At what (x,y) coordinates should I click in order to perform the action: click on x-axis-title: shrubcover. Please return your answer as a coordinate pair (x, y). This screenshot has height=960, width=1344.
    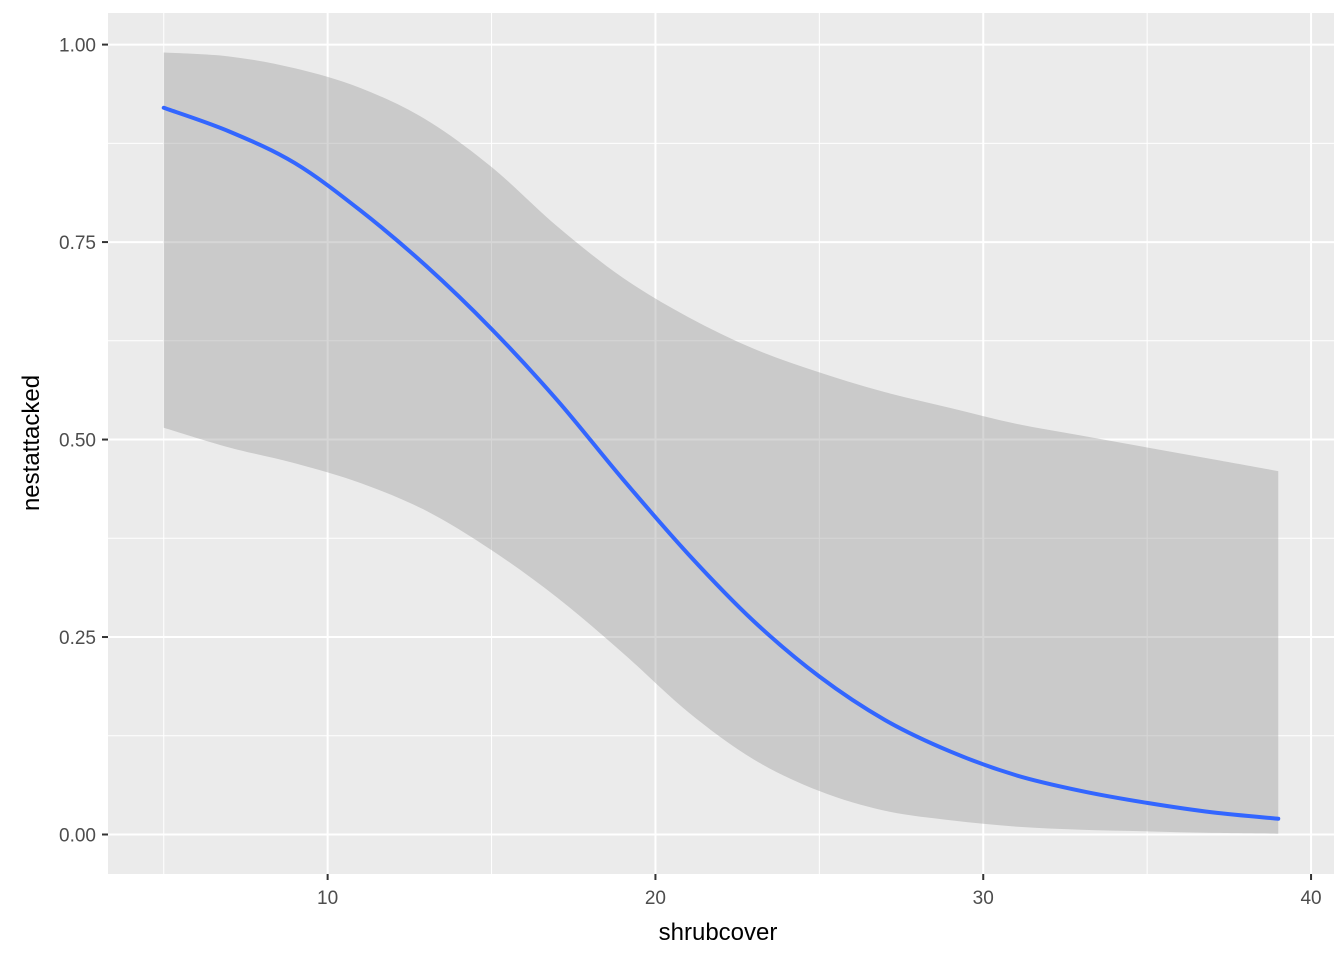
    Looking at the image, I should click on (718, 932).